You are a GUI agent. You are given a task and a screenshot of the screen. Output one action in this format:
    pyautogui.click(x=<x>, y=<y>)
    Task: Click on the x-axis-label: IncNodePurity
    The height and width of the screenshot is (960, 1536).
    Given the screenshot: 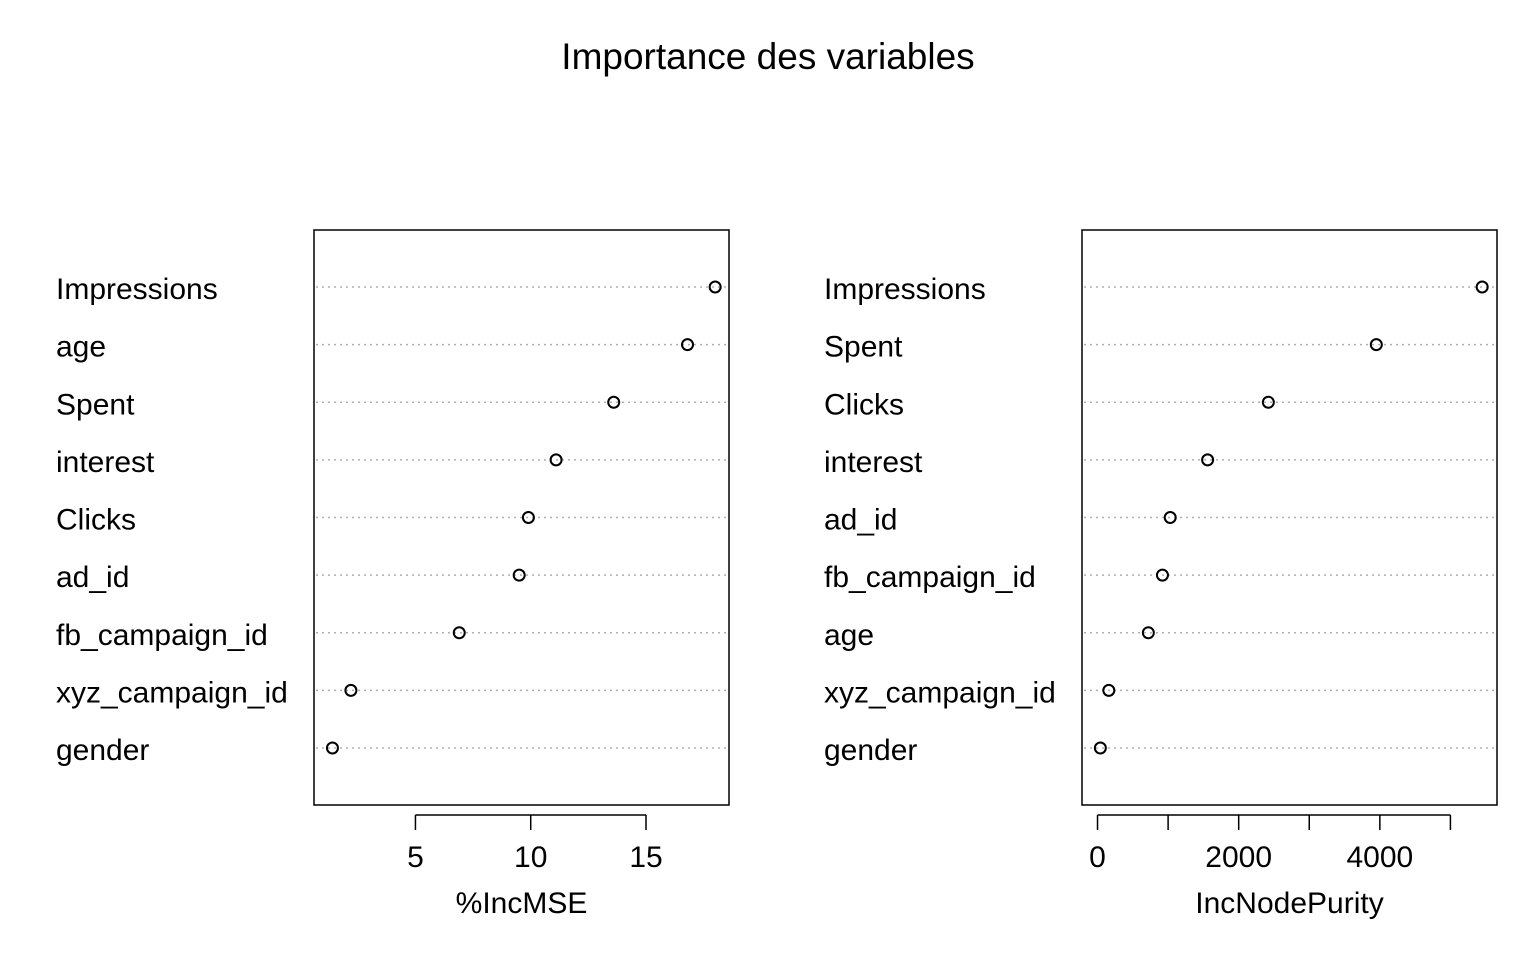 What is the action you would take?
    pyautogui.click(x=1289, y=903)
    